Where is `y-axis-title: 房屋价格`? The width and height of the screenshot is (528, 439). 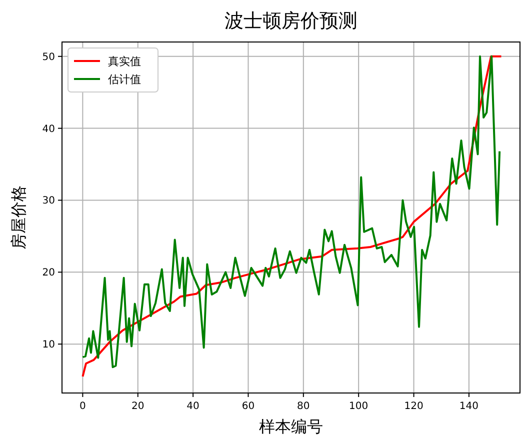 y-axis-title: 房屋价格 is located at coordinates (18, 218).